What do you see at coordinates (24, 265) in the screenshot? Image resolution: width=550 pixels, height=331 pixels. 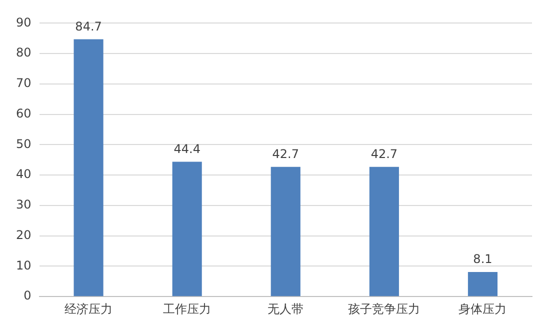 I see `y-tick-label: 10` at bounding box center [24, 265].